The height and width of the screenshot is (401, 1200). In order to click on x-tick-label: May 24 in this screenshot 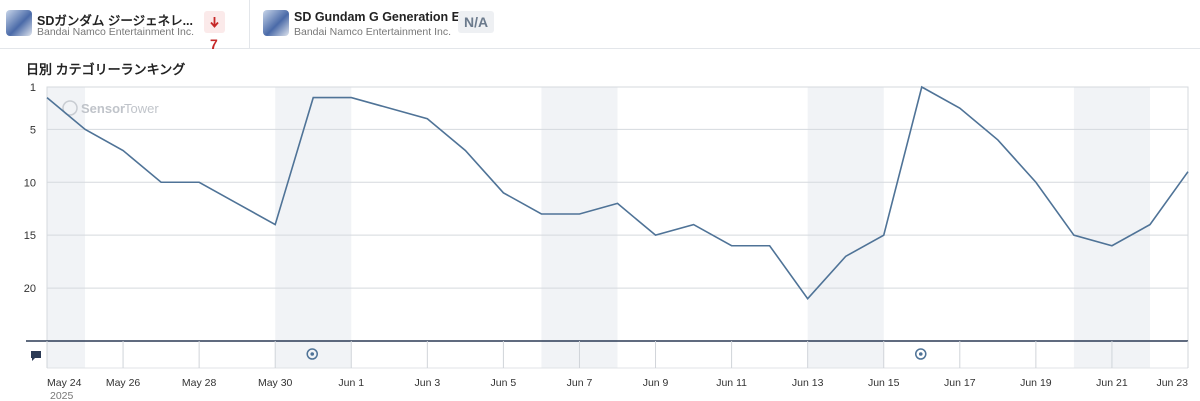, I will do `click(64, 383)`.